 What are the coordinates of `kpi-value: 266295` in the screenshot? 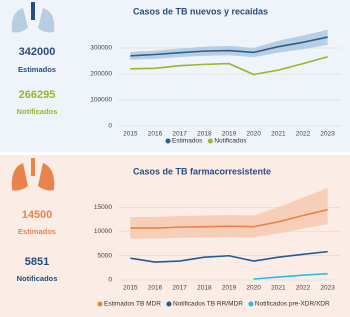 It's located at (37, 95).